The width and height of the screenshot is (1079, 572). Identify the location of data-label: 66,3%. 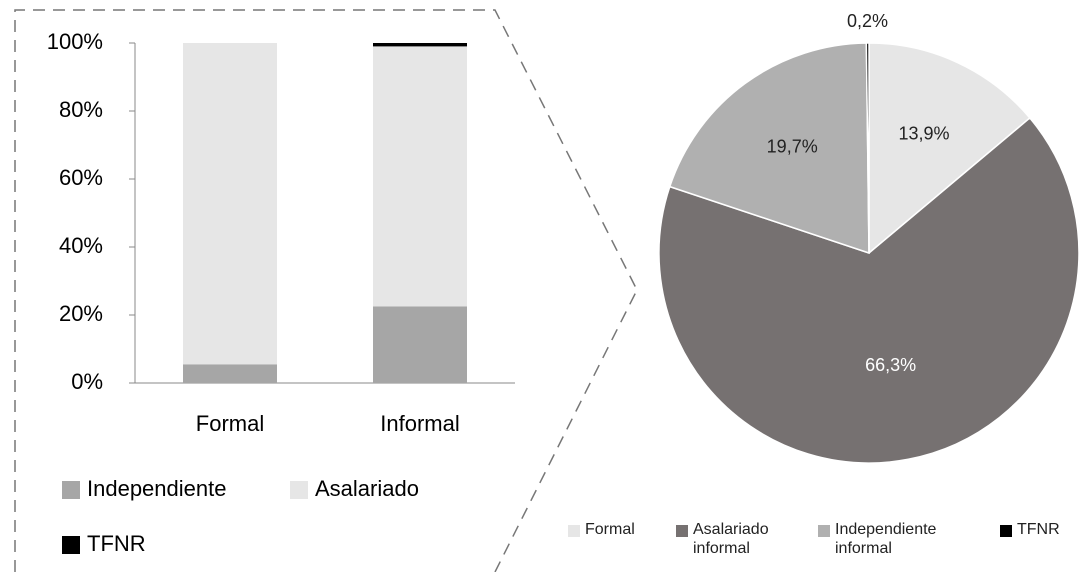
(890, 365).